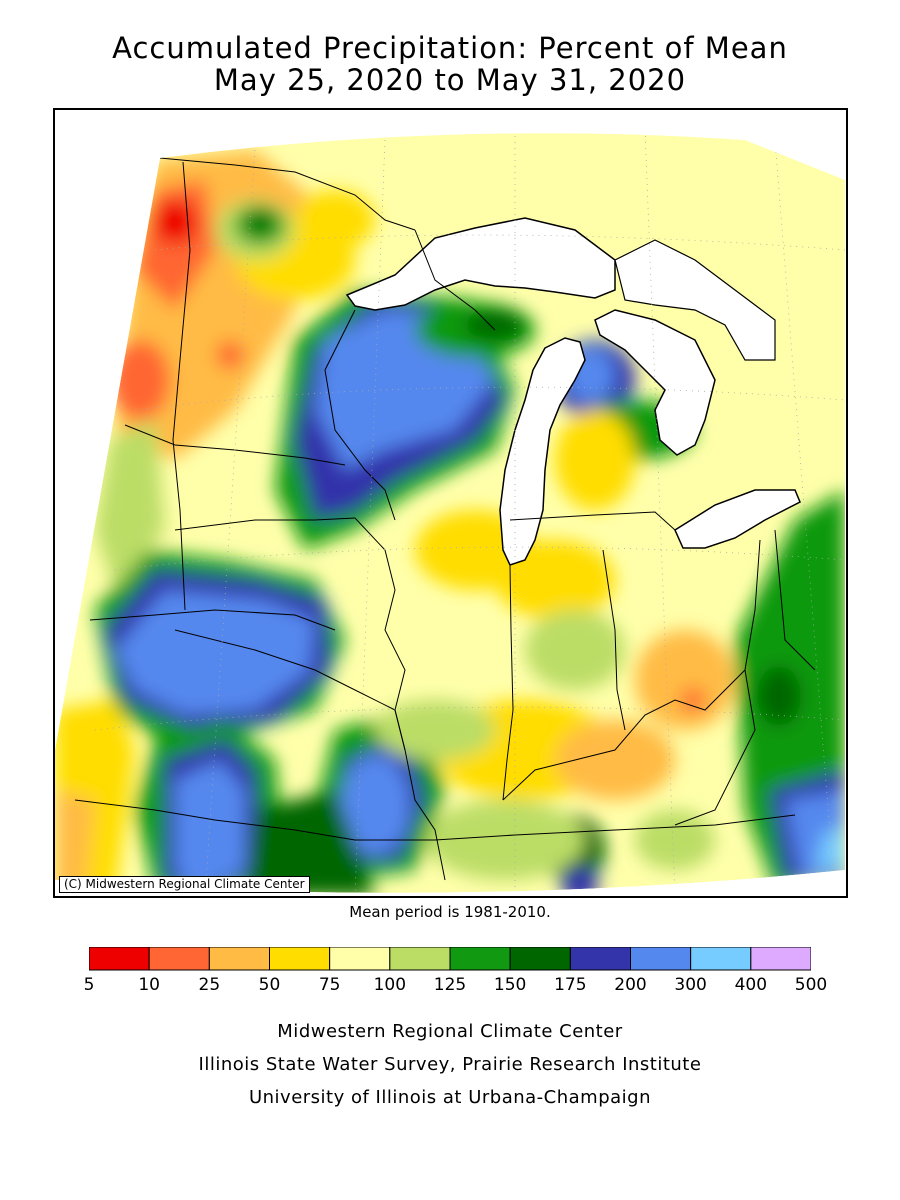 The width and height of the screenshot is (900, 1200). Describe the element at coordinates (450, 1031) in the screenshot. I see `credit-mrcc: Midwestern Regional Climate Center` at that location.